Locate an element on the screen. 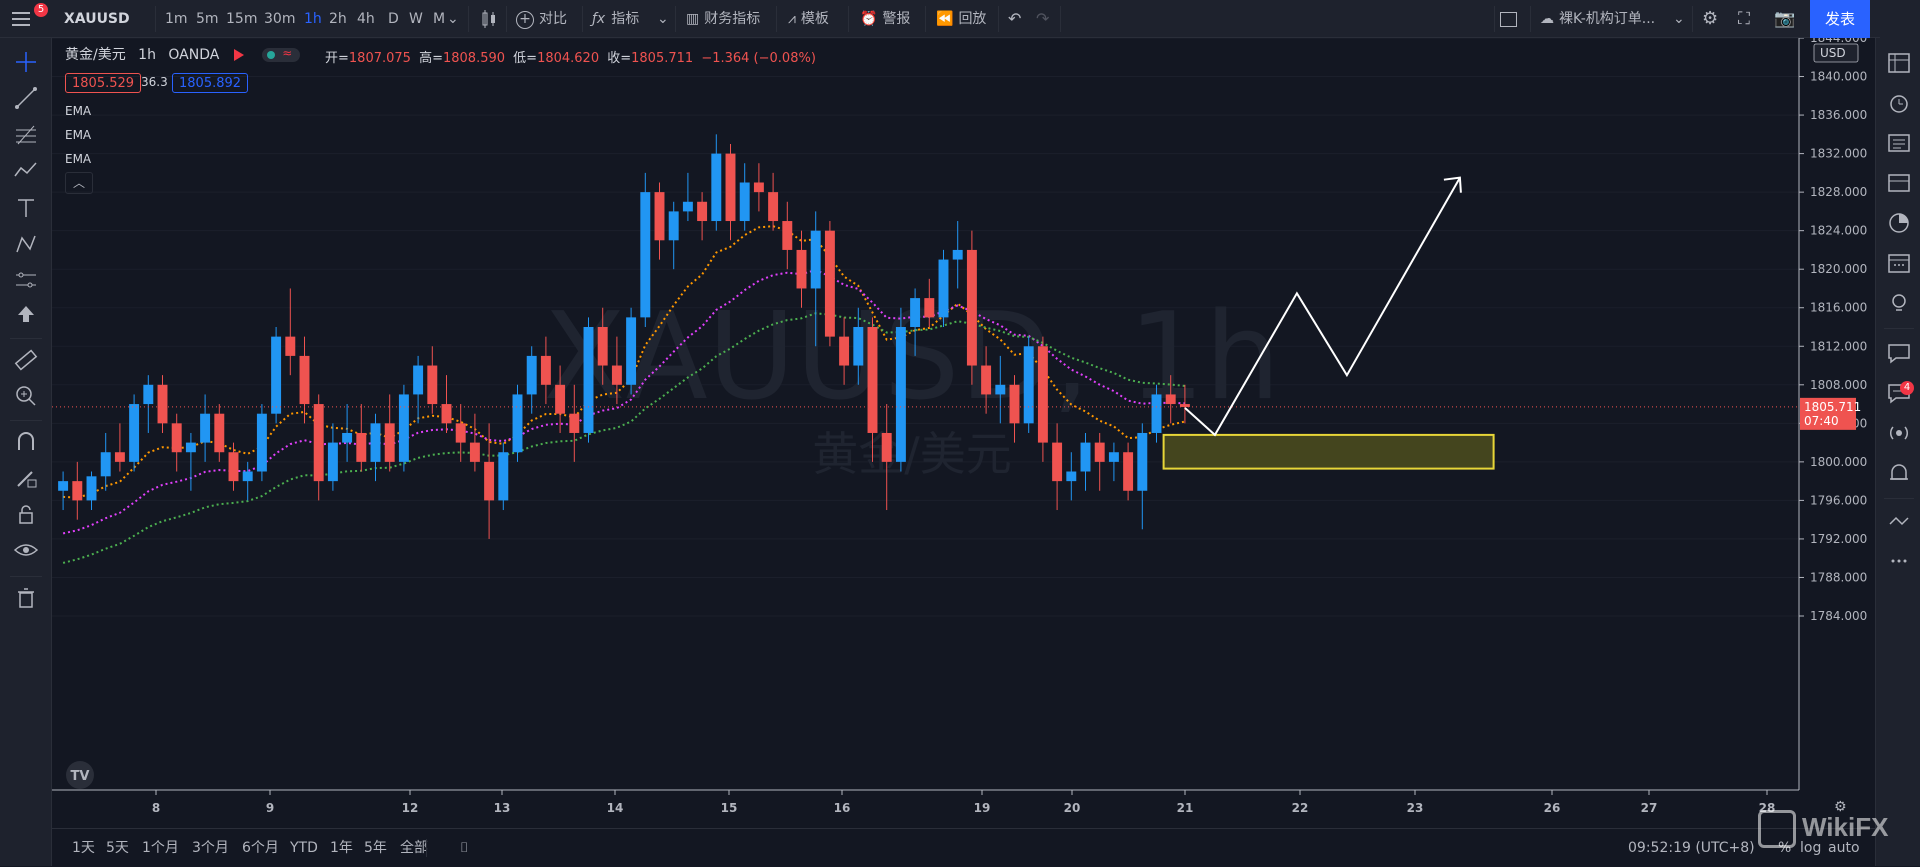  menu-icon is located at coordinates (25, 19).